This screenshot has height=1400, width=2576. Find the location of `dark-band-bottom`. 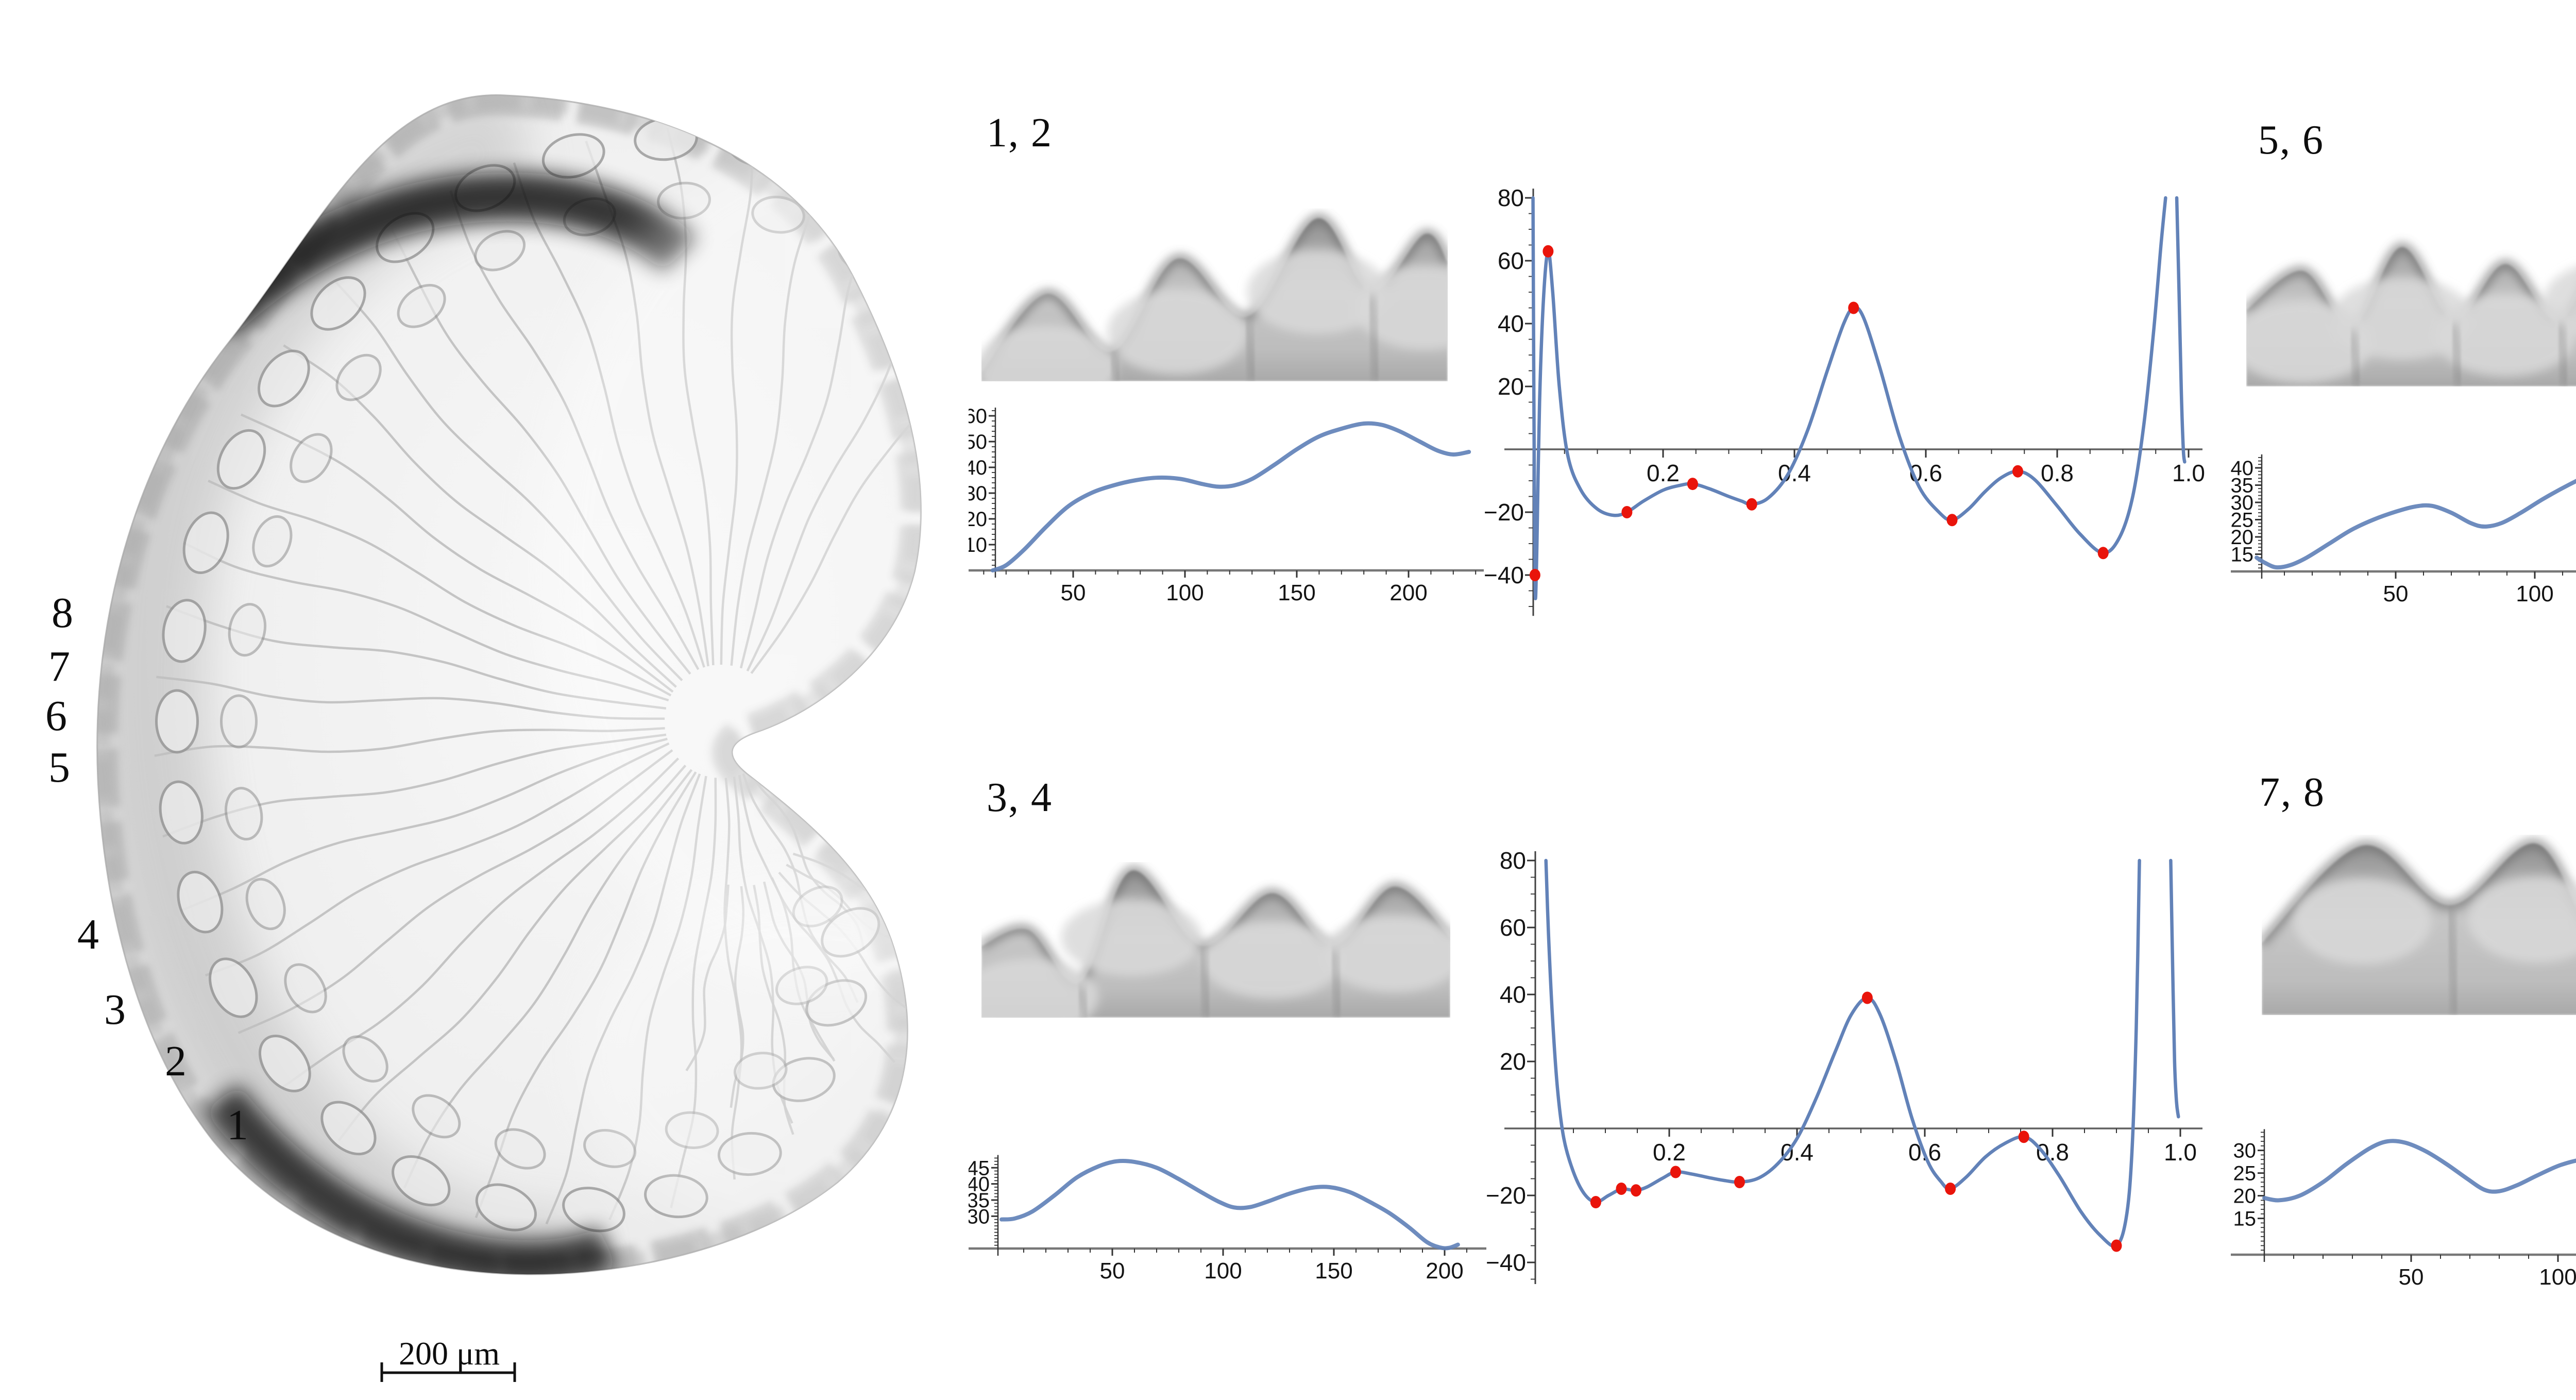

dark-band-bottom is located at coordinates (411, 1179).